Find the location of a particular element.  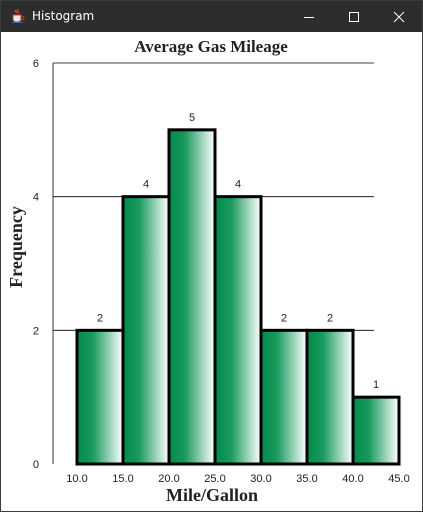

x-tick-label: 35.0 is located at coordinates (306, 479).